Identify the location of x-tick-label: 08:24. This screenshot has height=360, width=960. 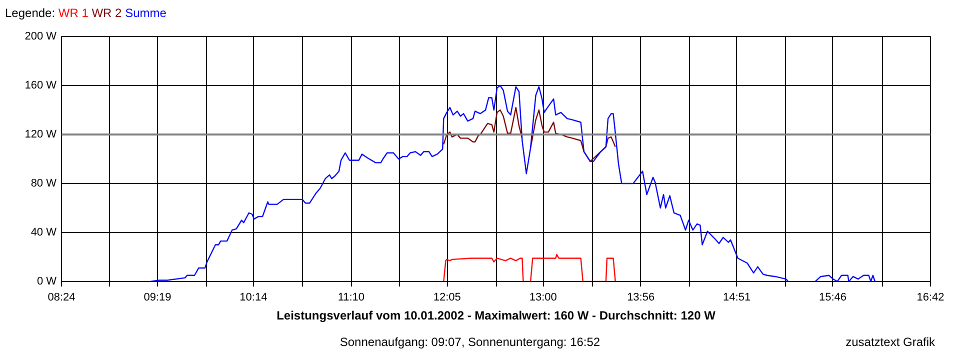
(62, 298).